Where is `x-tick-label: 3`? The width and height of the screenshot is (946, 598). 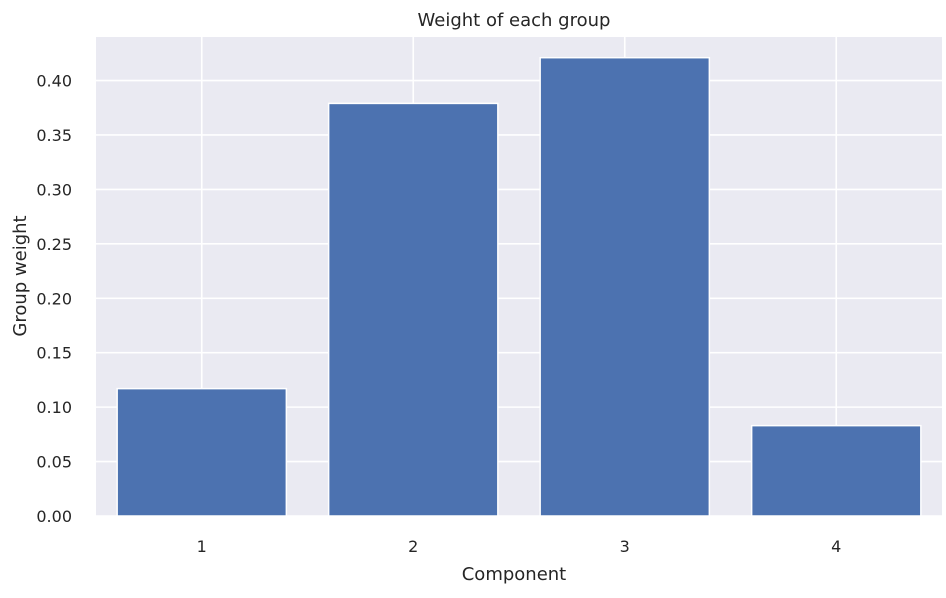 x-tick-label: 3 is located at coordinates (625, 546).